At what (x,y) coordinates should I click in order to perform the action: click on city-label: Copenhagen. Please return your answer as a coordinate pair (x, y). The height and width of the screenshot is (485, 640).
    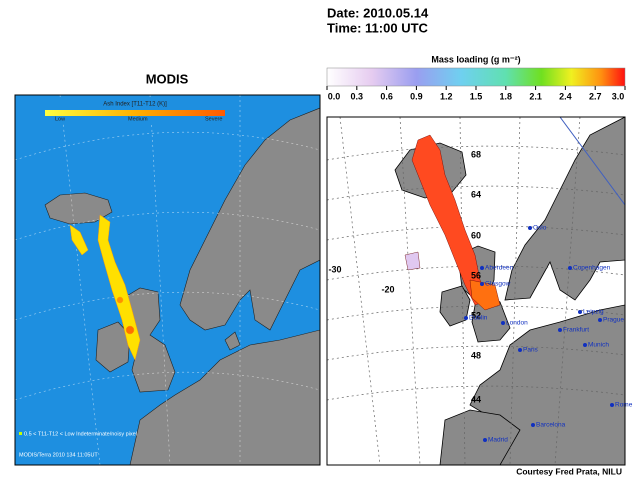
    Looking at the image, I should click on (592, 268).